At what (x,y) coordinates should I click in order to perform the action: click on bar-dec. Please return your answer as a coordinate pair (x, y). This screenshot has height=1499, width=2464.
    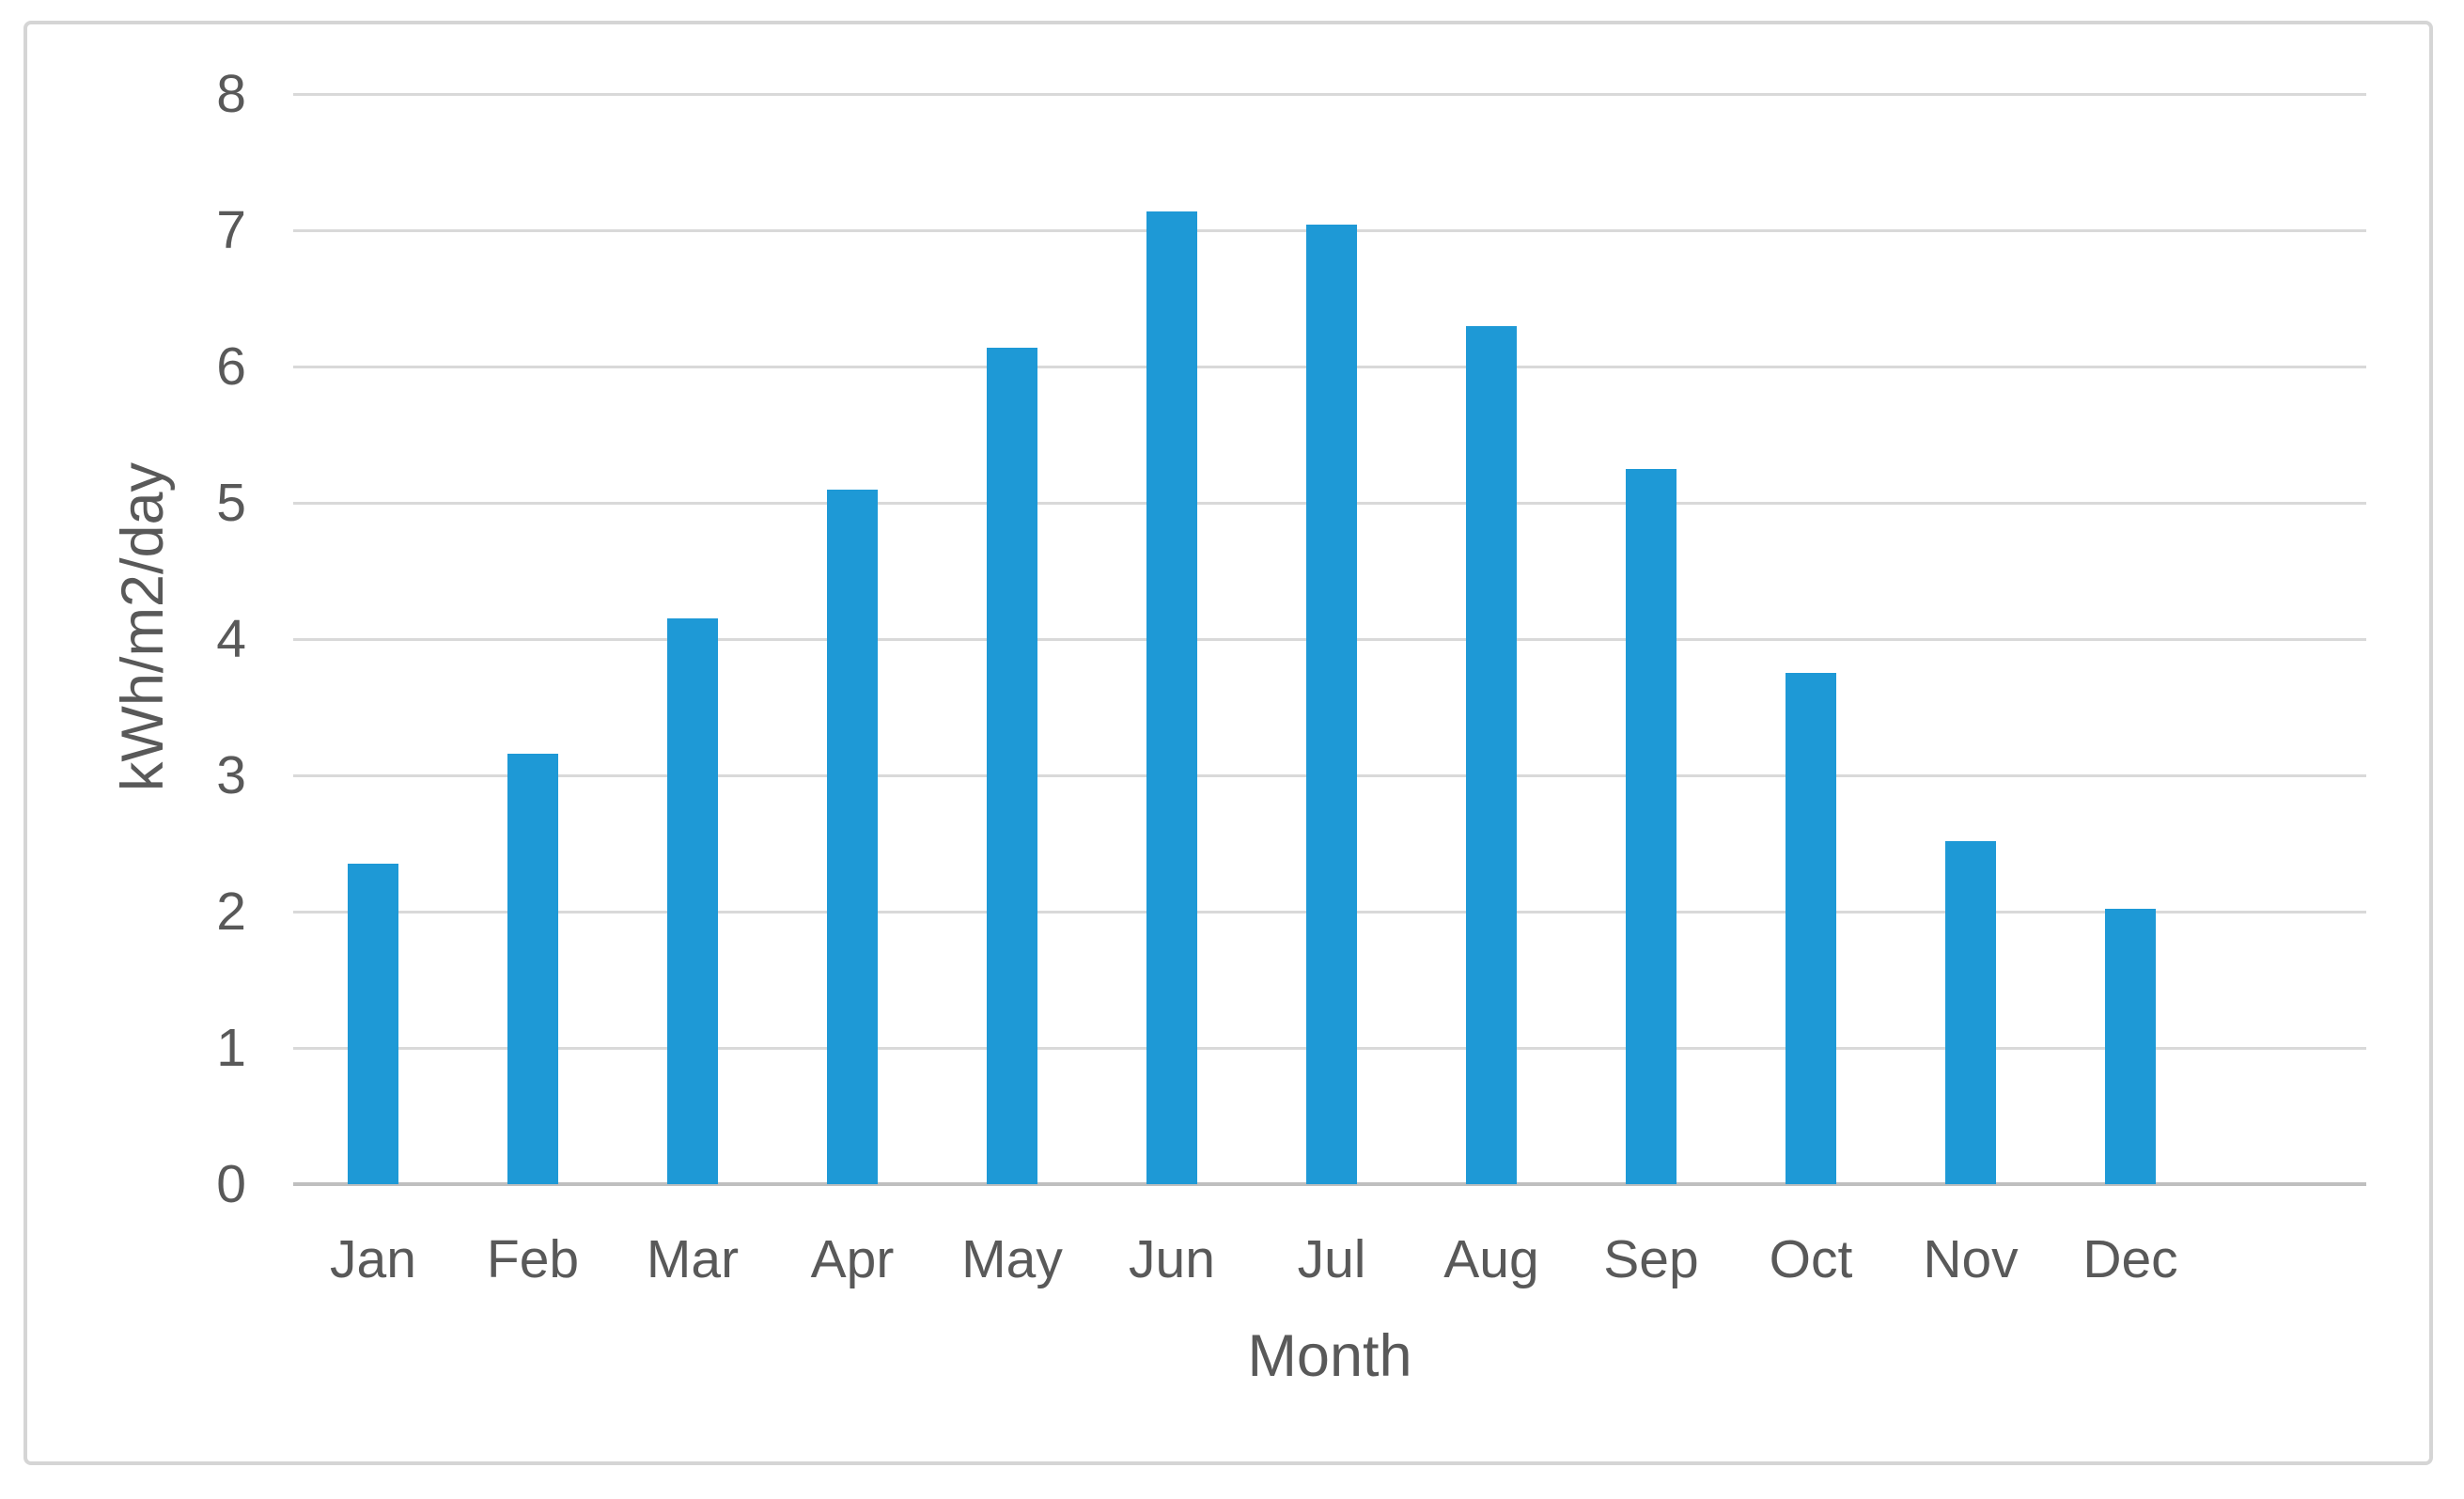
    Looking at the image, I should click on (2130, 1046).